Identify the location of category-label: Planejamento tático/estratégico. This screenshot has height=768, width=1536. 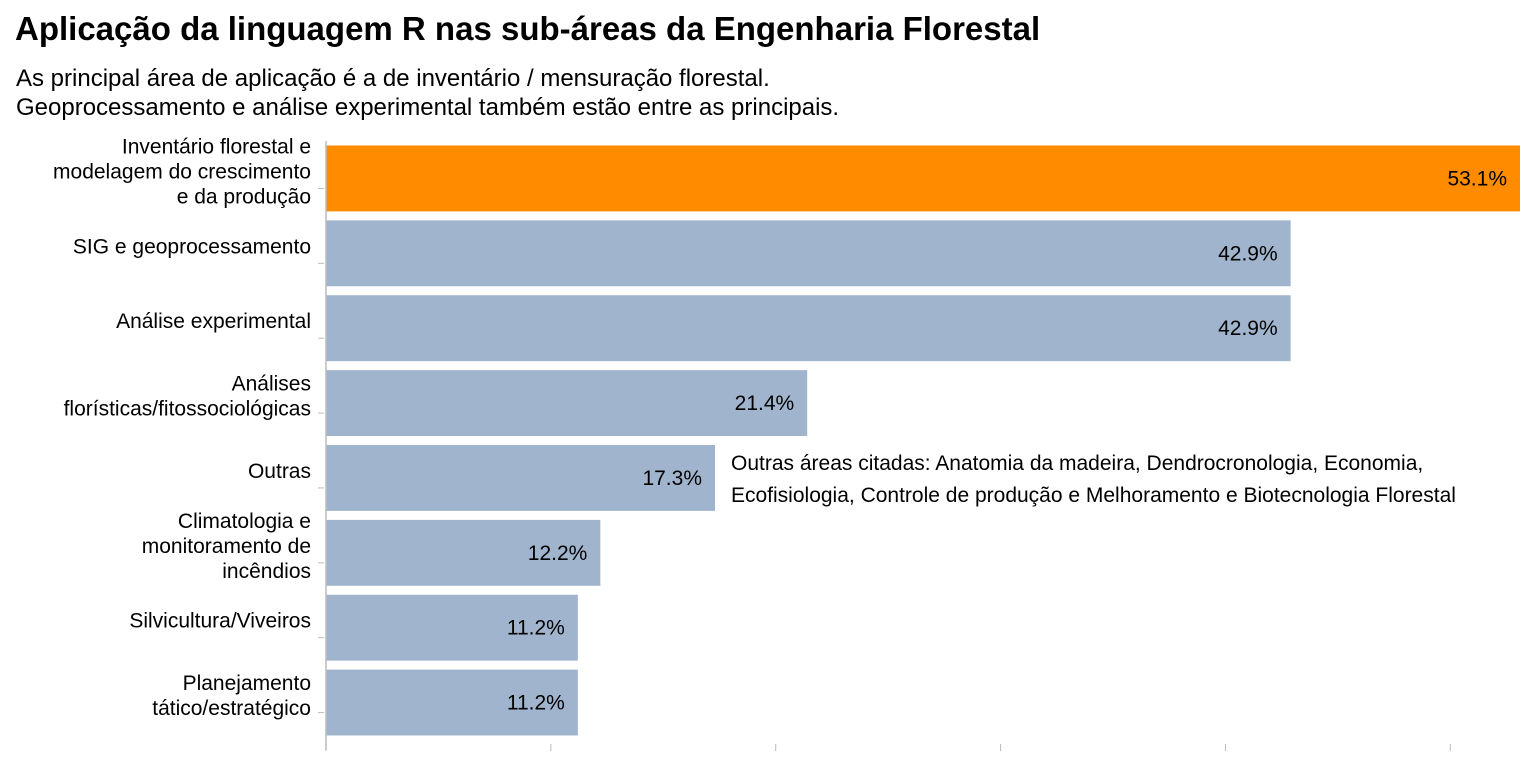
(231, 696).